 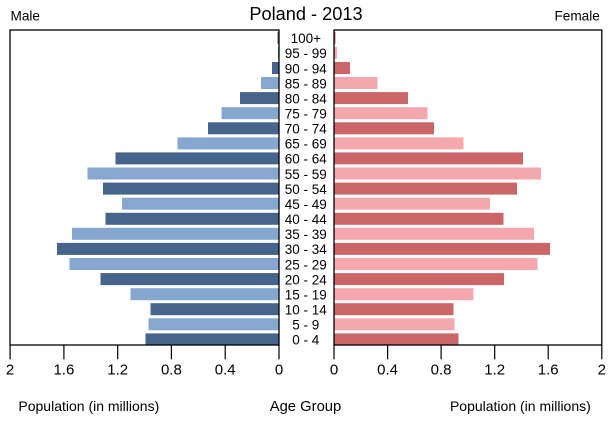 I want to click on svg-text: 45 - 49, so click(x=306, y=204).